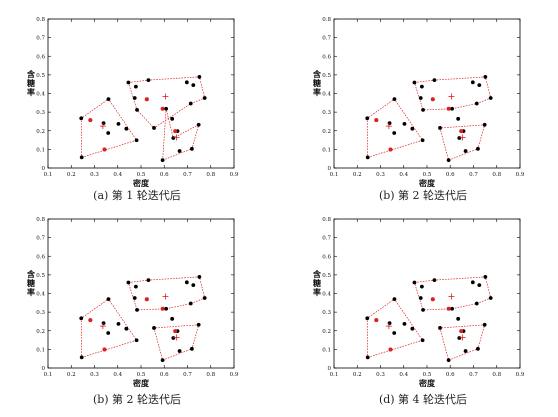 The width and height of the screenshot is (558, 417). Describe the element at coordinates (423, 399) in the screenshot. I see `caption-panel-d: (d) 第 4 轮迭代后` at that location.